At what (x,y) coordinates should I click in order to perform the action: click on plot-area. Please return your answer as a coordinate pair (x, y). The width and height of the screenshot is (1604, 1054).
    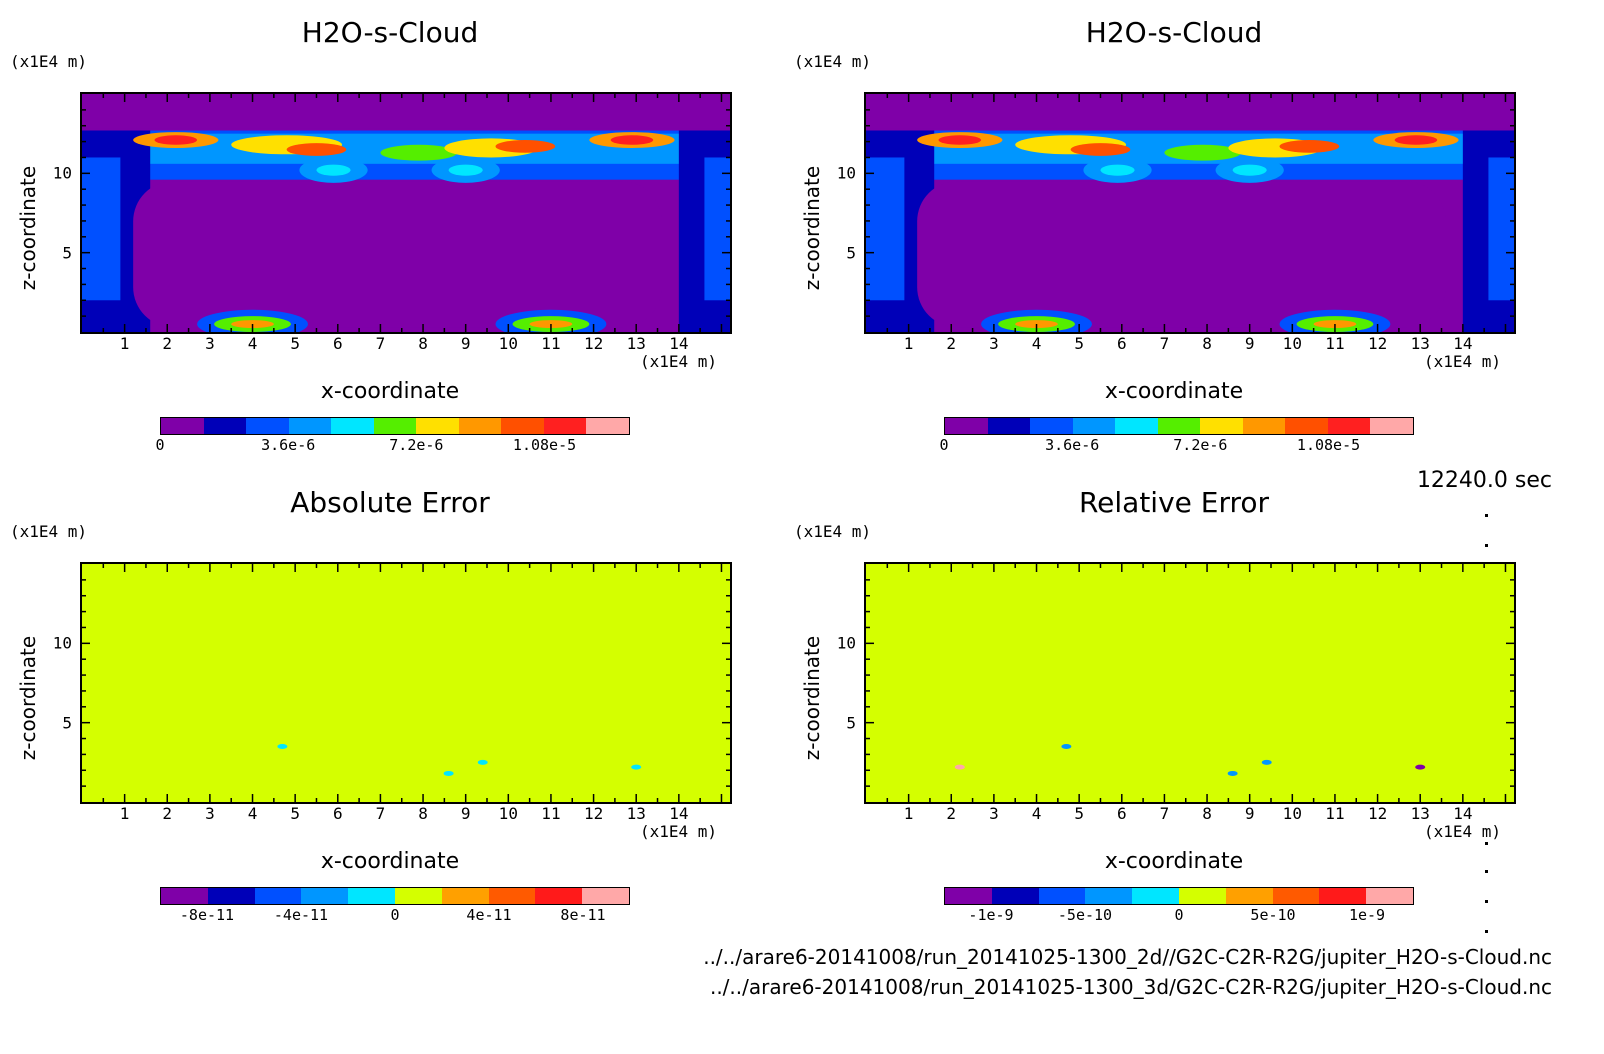
    Looking at the image, I should click on (406, 213).